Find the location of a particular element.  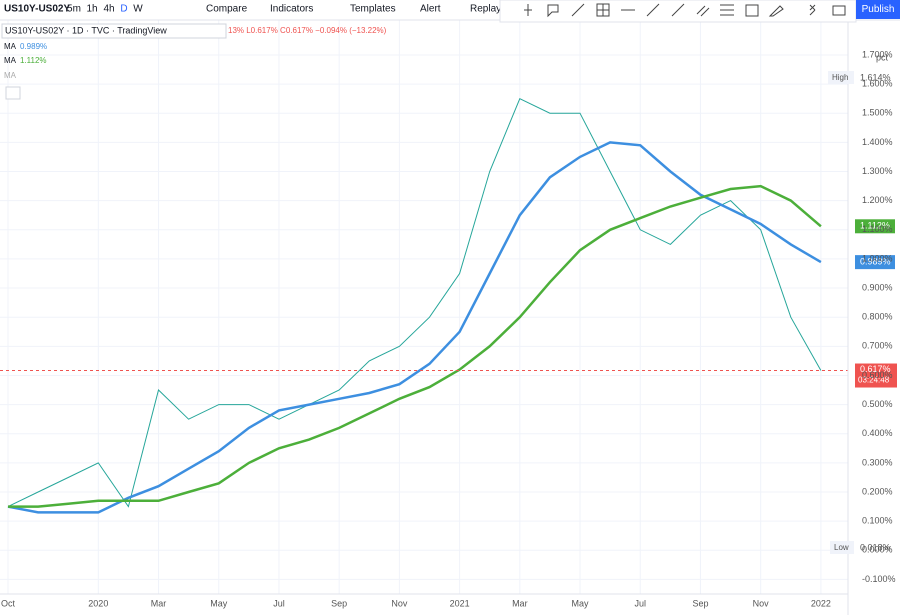

toolbar-button: Replay is located at coordinates (485, 9).